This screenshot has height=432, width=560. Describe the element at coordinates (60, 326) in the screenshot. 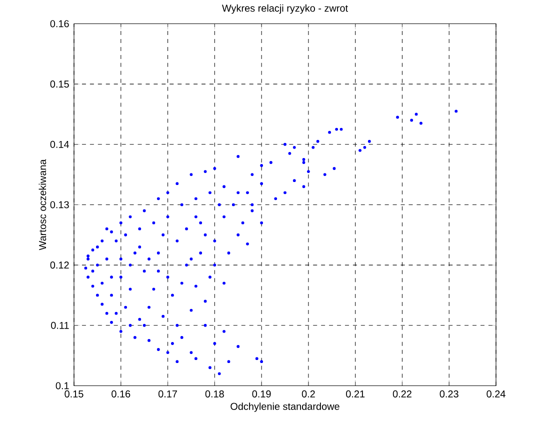

I see `y-tick-label: 0.11` at that location.